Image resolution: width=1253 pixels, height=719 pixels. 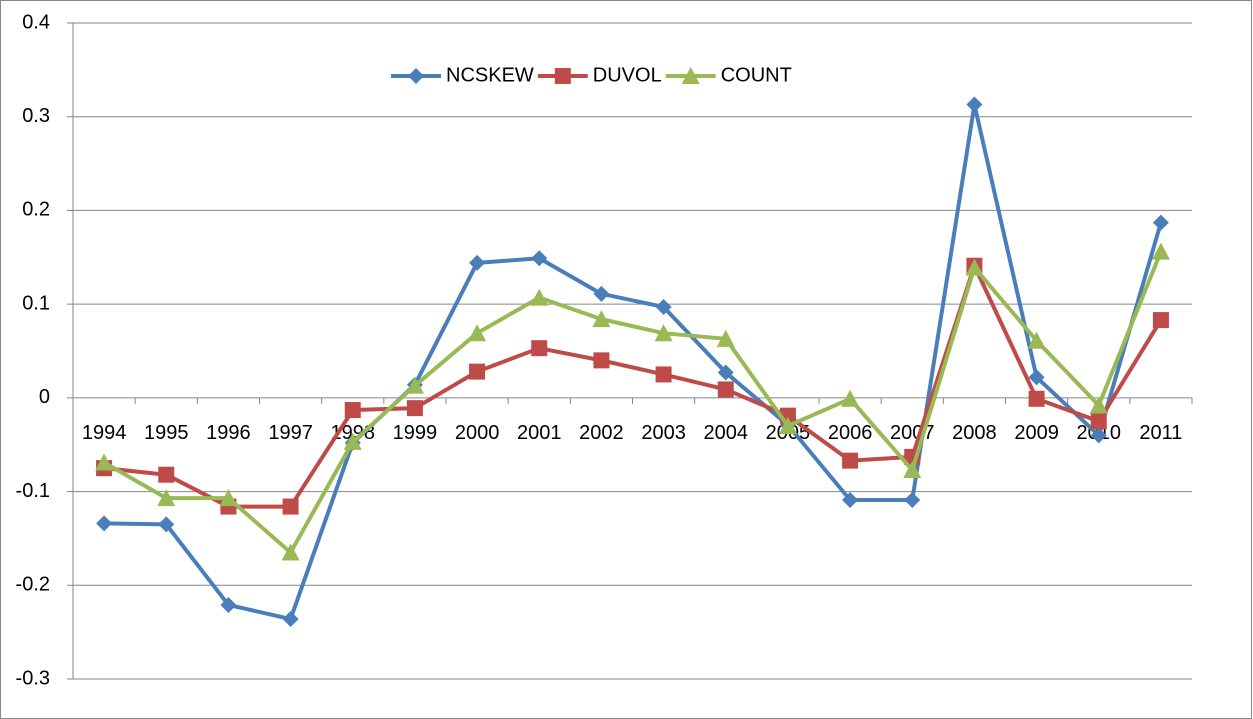 I want to click on x-tick-label: 2001, so click(x=539, y=433).